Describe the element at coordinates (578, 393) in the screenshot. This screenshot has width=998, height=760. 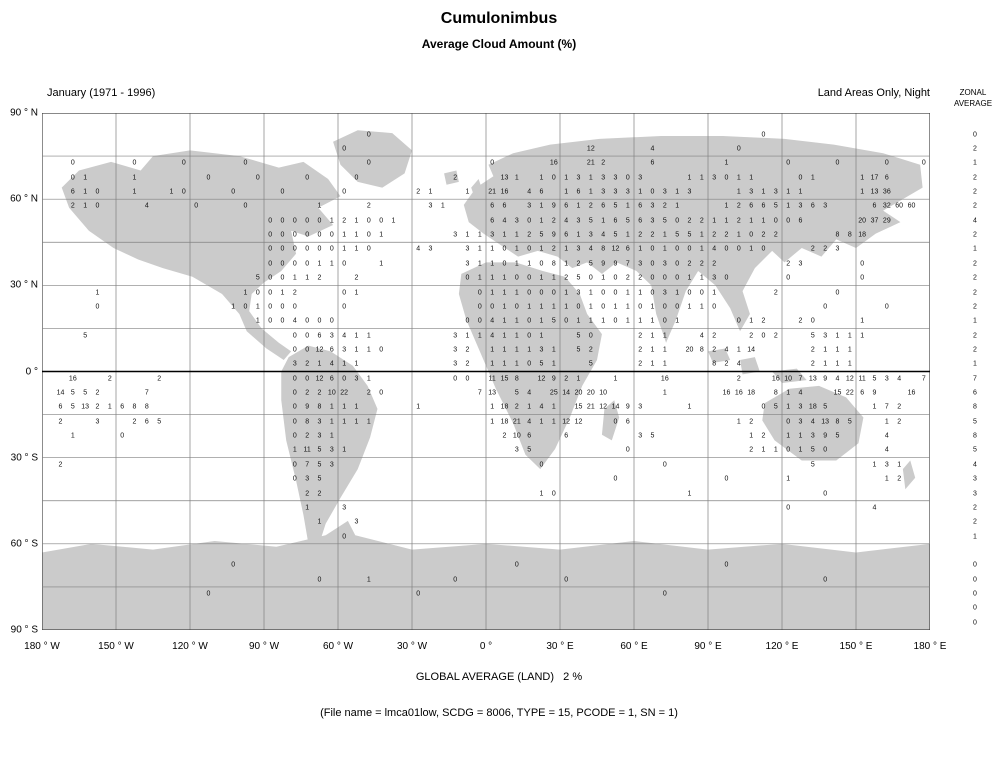
I see `grid-value: 20` at that location.